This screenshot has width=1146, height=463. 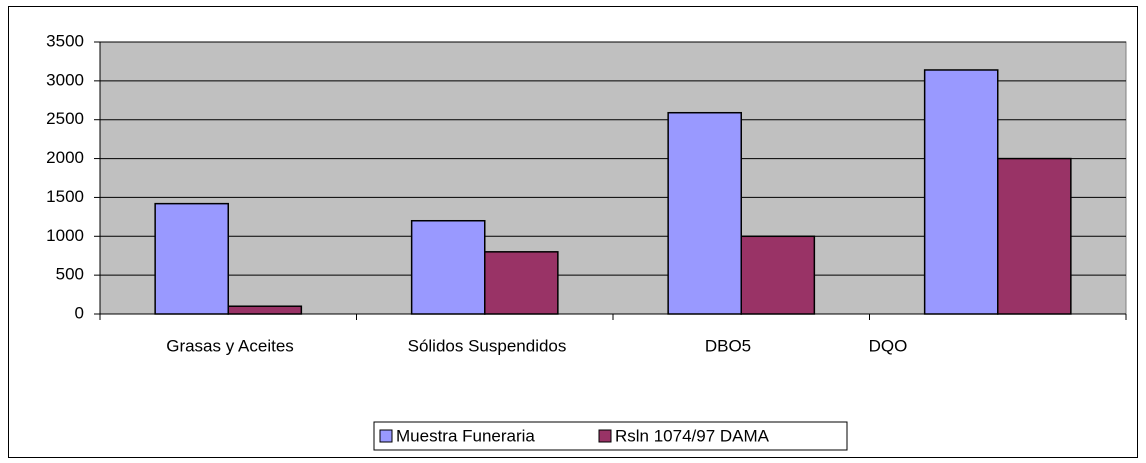 What do you see at coordinates (65, 40) in the screenshot?
I see `y-tick-label: 3500` at bounding box center [65, 40].